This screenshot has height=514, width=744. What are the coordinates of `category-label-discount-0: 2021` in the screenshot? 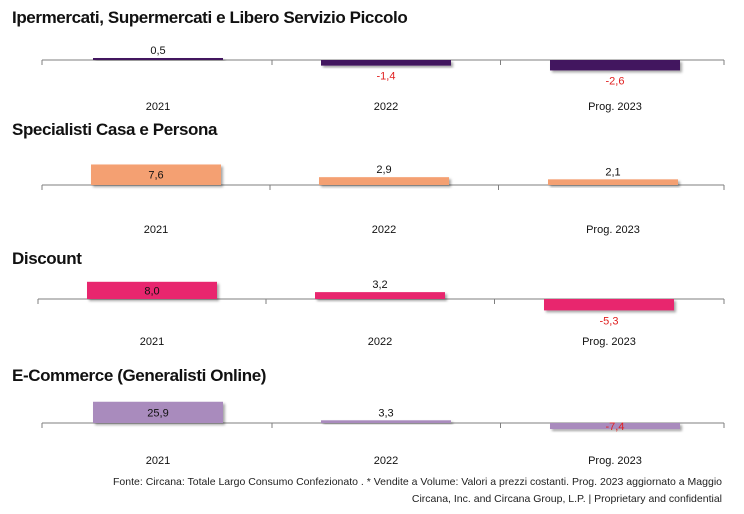 It's located at (152, 342).